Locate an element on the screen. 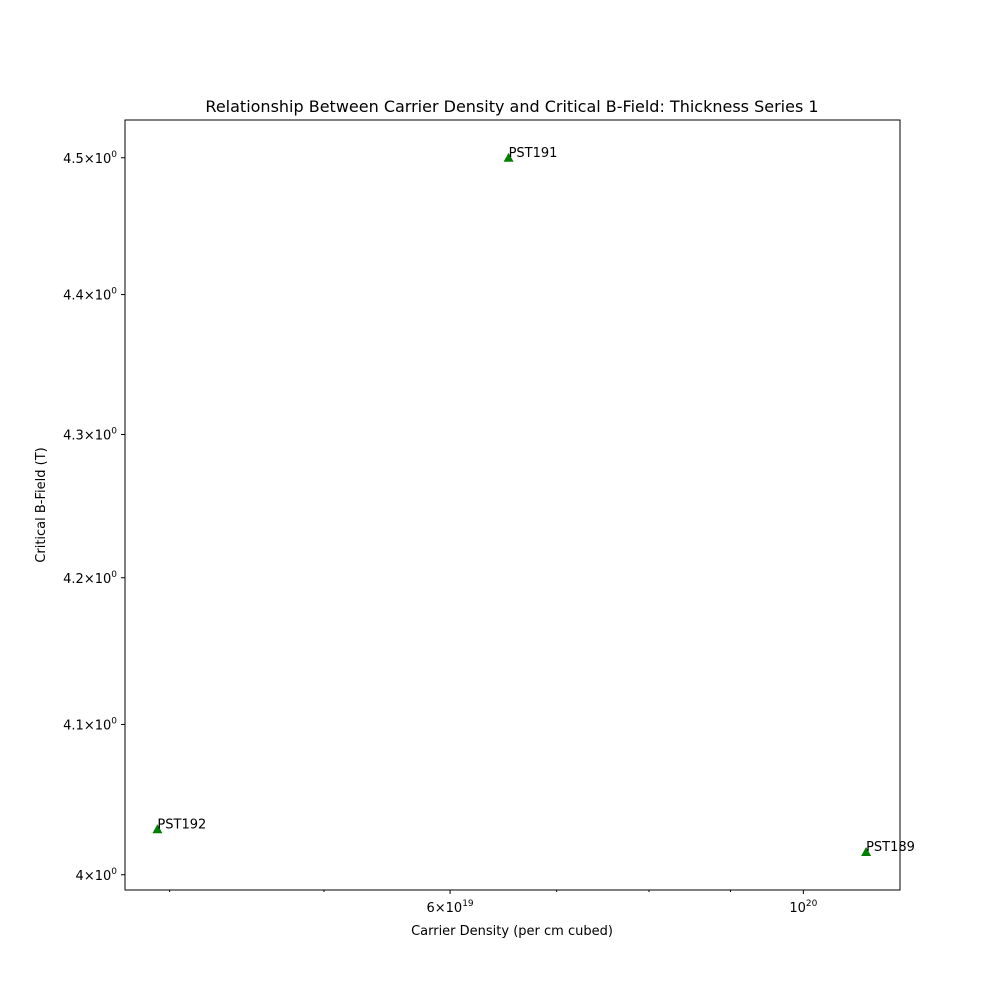 The width and height of the screenshot is (1000, 1000). x-axis-ticks: 6×1019 1020 is located at coordinates (493, 903).